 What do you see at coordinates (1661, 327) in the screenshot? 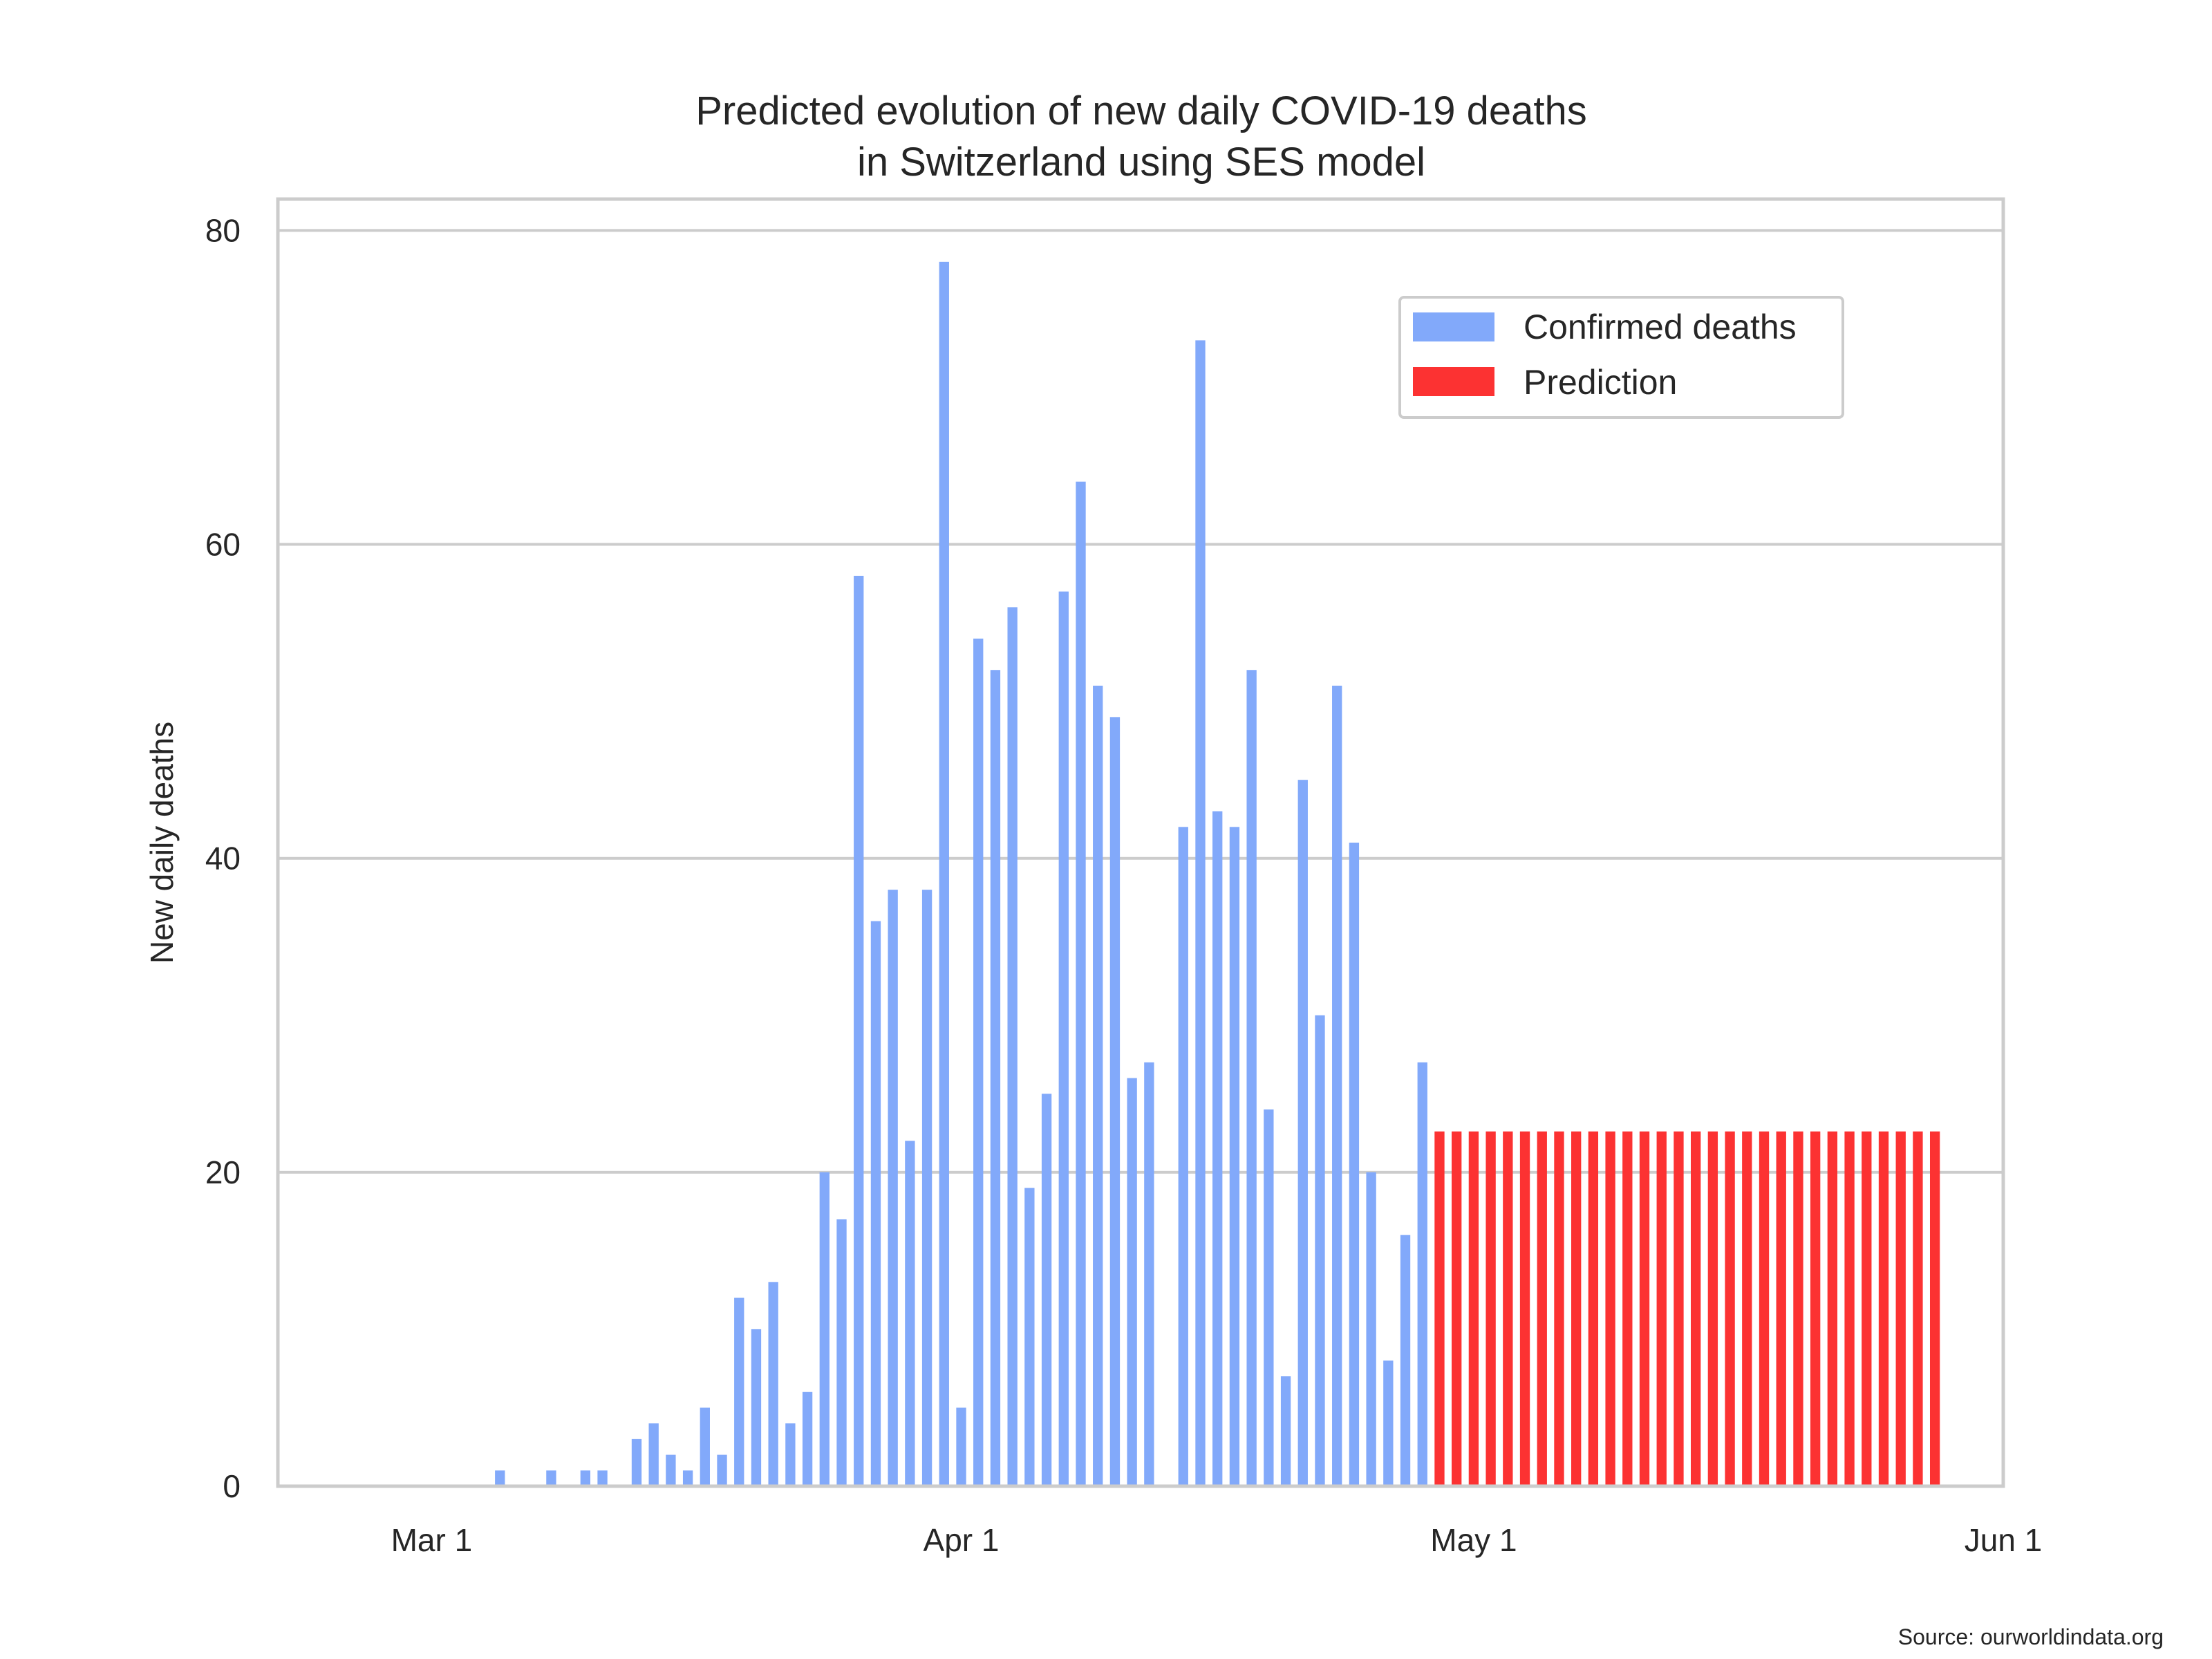
I see `legend-label-confirmed: Confirmed deaths` at bounding box center [1661, 327].